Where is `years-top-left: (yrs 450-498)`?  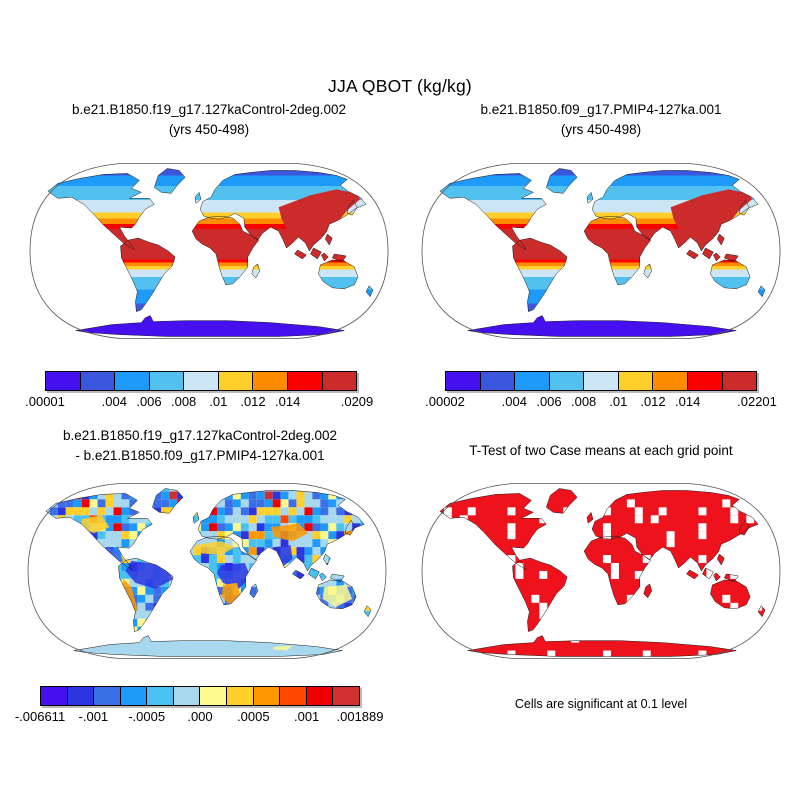
years-top-left: (yrs 450-498) is located at coordinates (209, 129).